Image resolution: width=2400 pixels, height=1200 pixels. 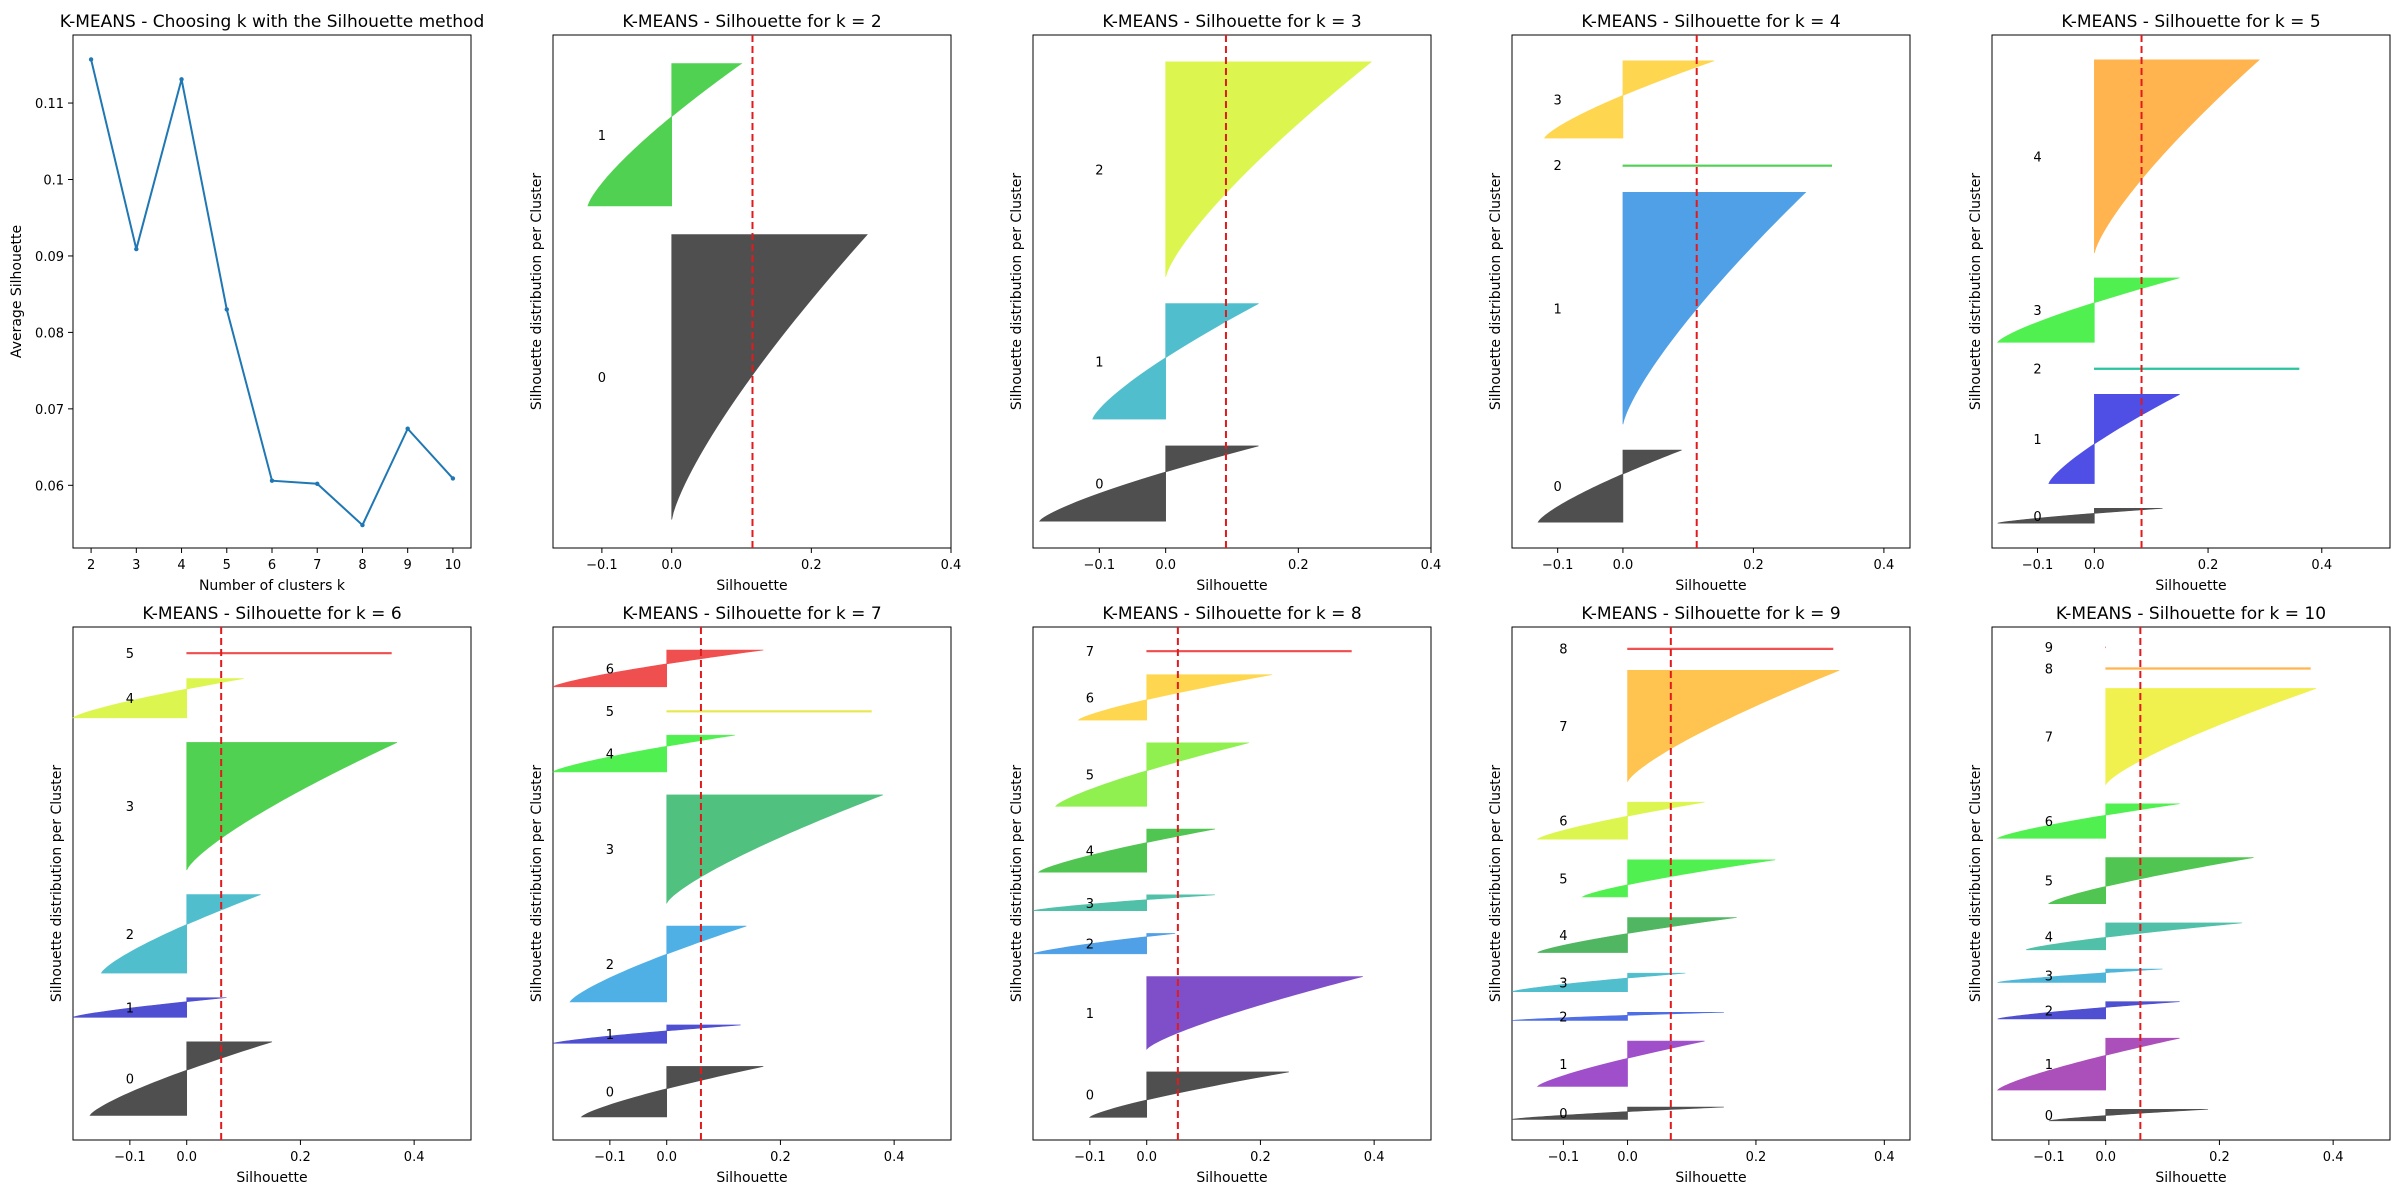 I want to click on chart-title: K-MEANS - Silhouette for k = 6, so click(x=271, y=614).